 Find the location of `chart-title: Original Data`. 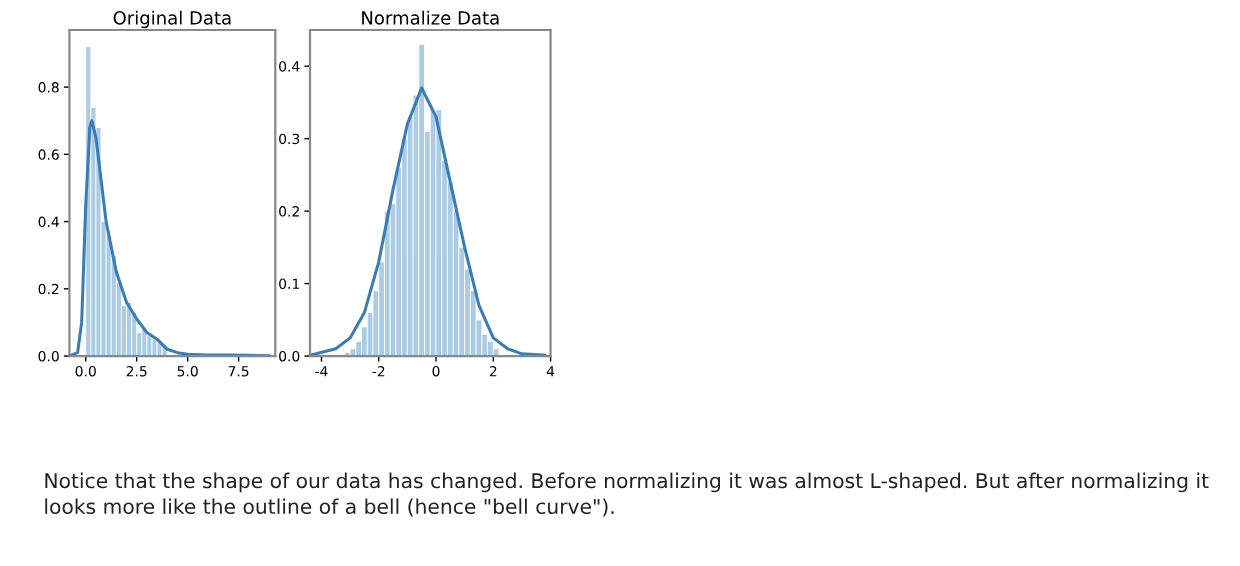

chart-title: Original Data is located at coordinates (172, 19).